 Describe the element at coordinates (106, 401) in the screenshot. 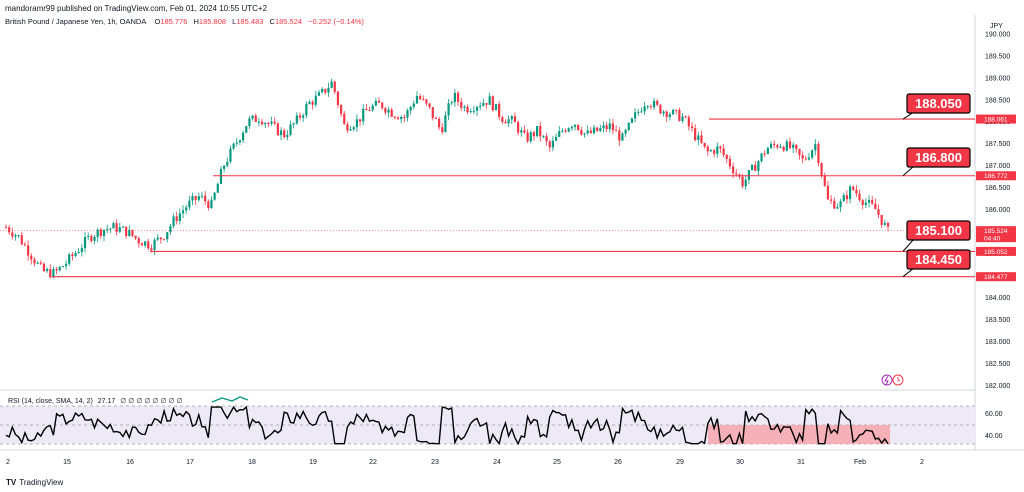

I see `rsi-value: 27.17` at that location.